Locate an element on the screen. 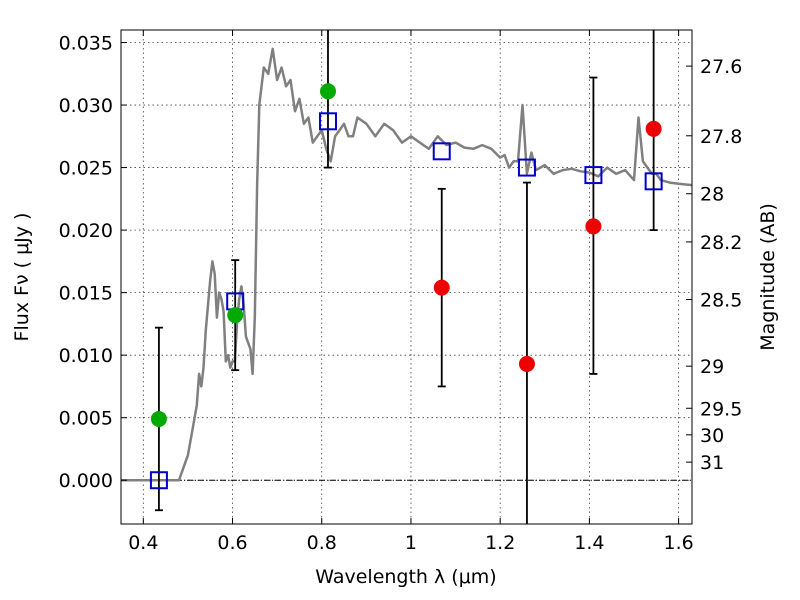  y2-tick-label: 29.5 is located at coordinates (721, 409).